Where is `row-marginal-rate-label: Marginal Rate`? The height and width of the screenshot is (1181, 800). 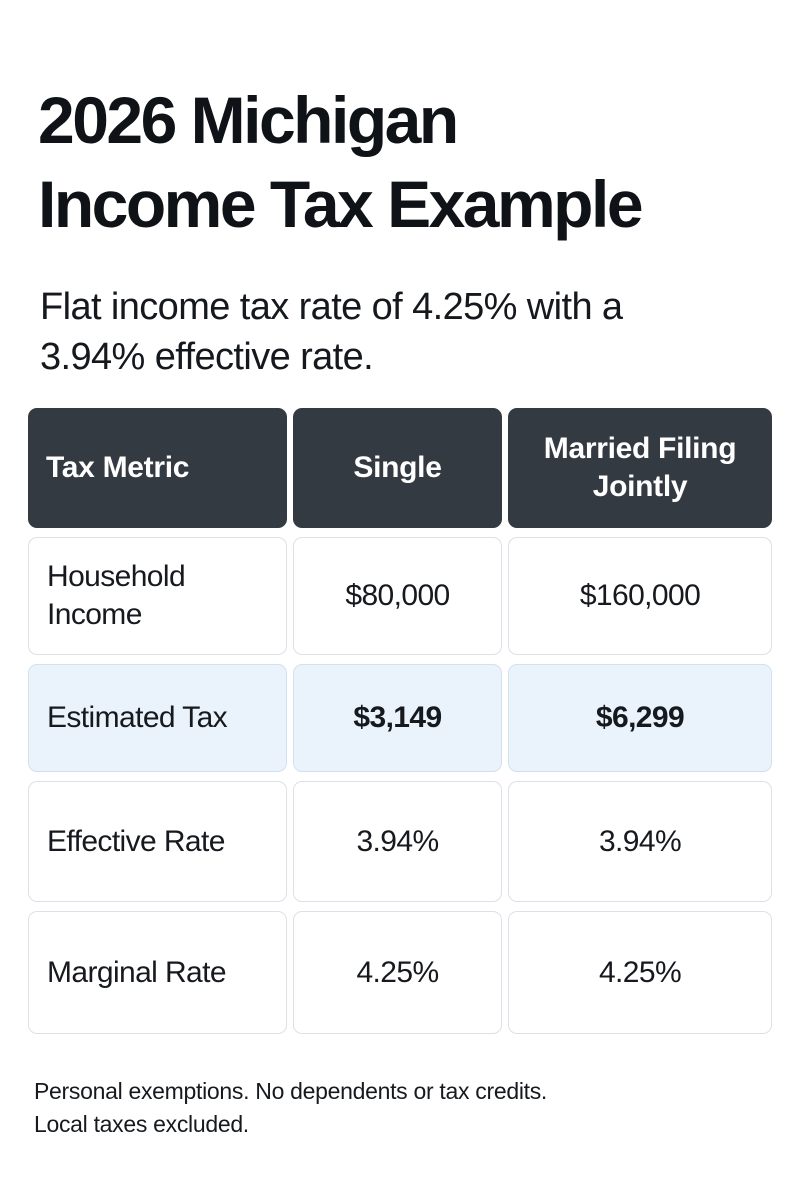 row-marginal-rate-label: Marginal Rate is located at coordinates (157, 972).